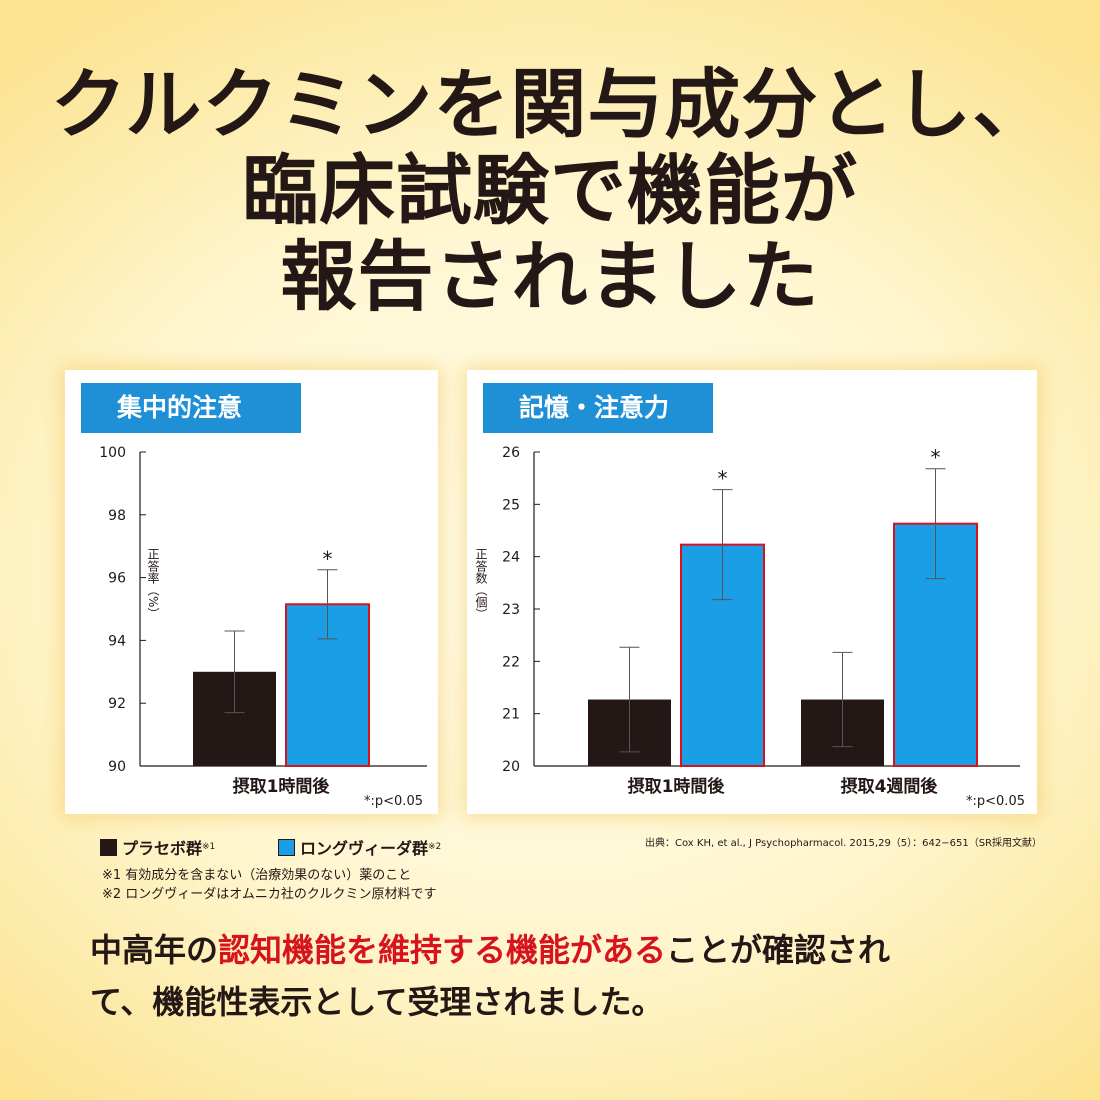 The height and width of the screenshot is (1100, 1100). I want to click on y-tick-label: 96, so click(117, 579).